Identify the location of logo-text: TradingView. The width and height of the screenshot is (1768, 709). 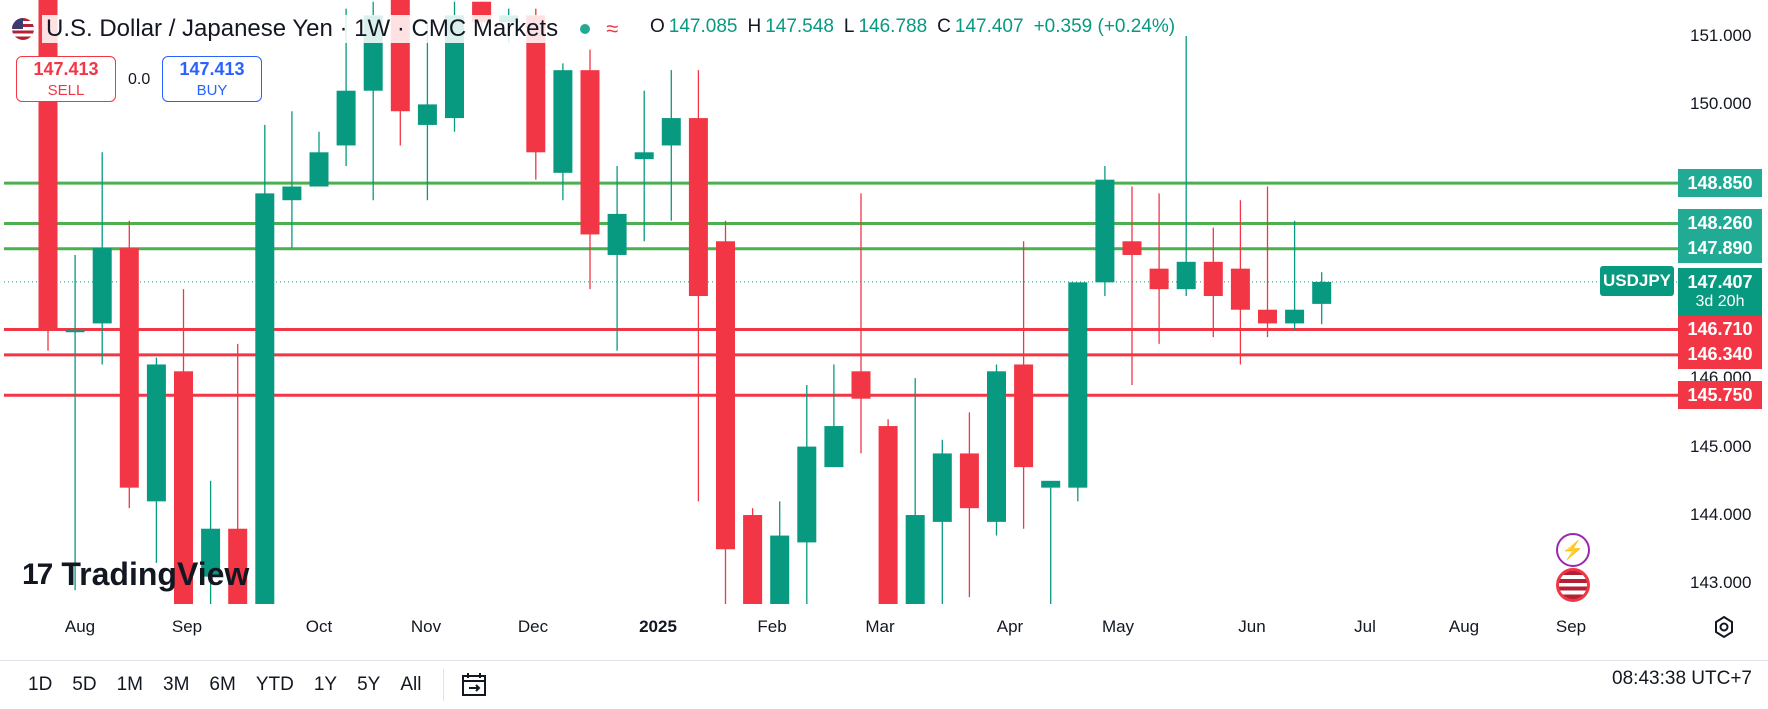
(155, 574).